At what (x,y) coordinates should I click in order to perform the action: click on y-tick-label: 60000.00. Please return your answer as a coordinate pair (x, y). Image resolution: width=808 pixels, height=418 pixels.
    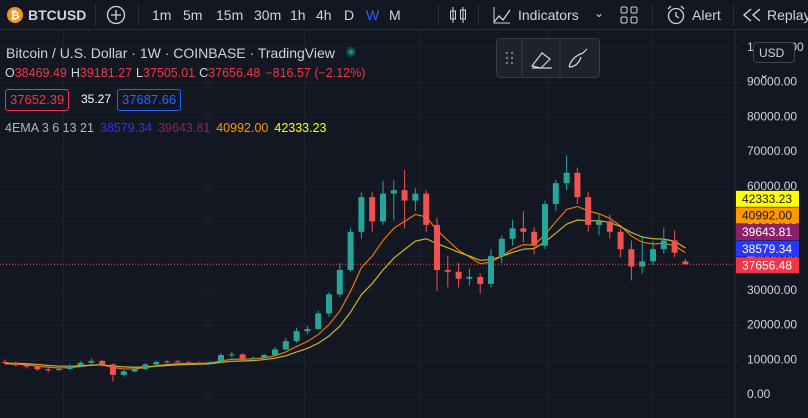
    Looking at the image, I should click on (772, 186).